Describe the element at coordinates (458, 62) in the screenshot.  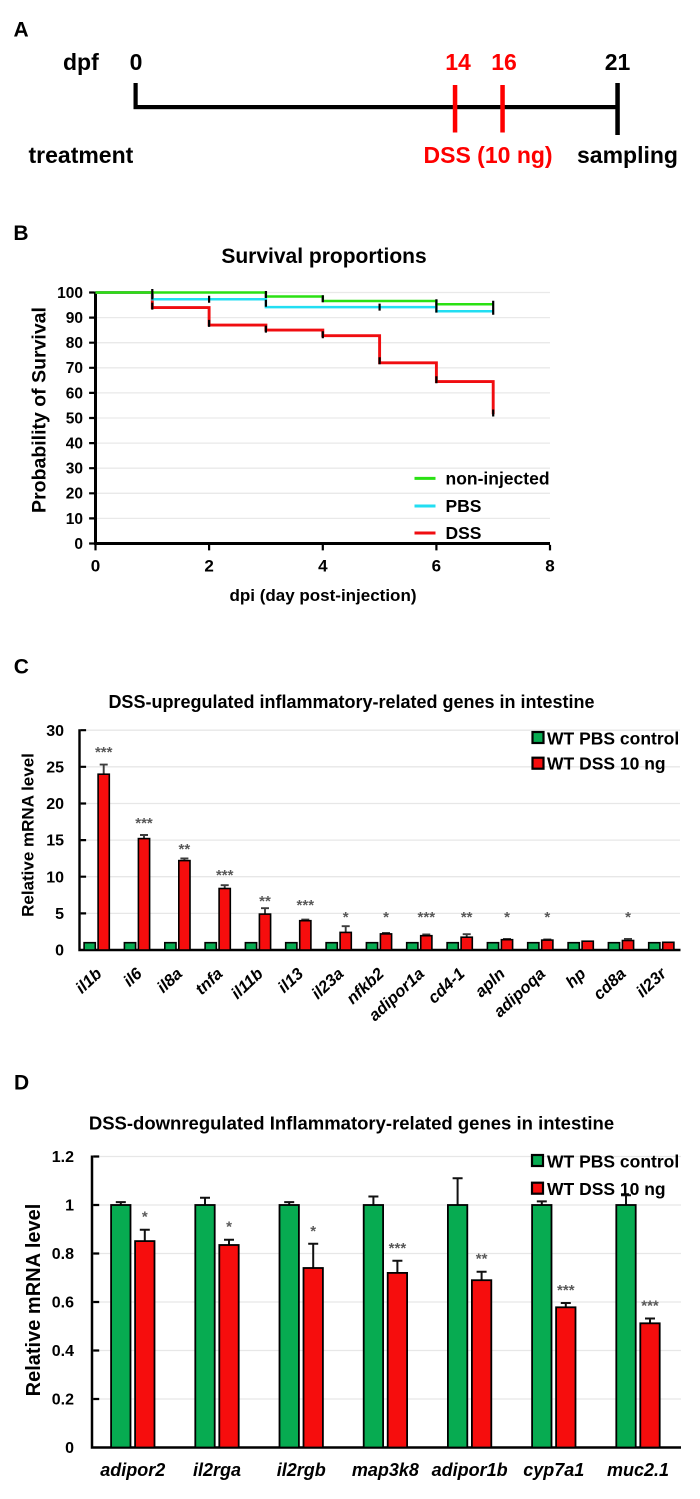
I see `svg-text: 14` at that location.